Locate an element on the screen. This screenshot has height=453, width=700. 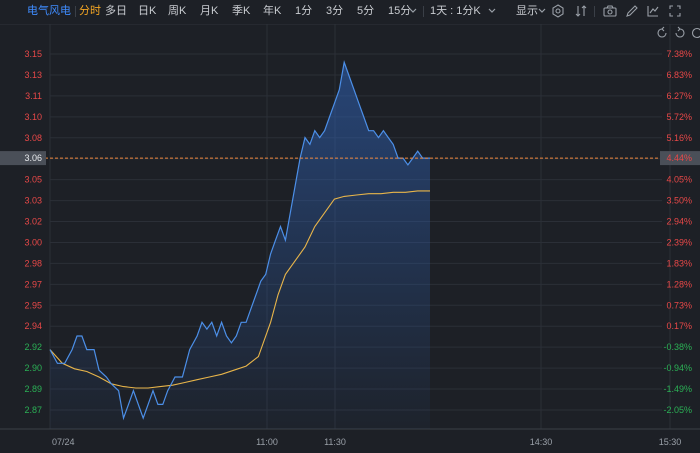
price-tick-label: 3.10 is located at coordinates (33, 117).